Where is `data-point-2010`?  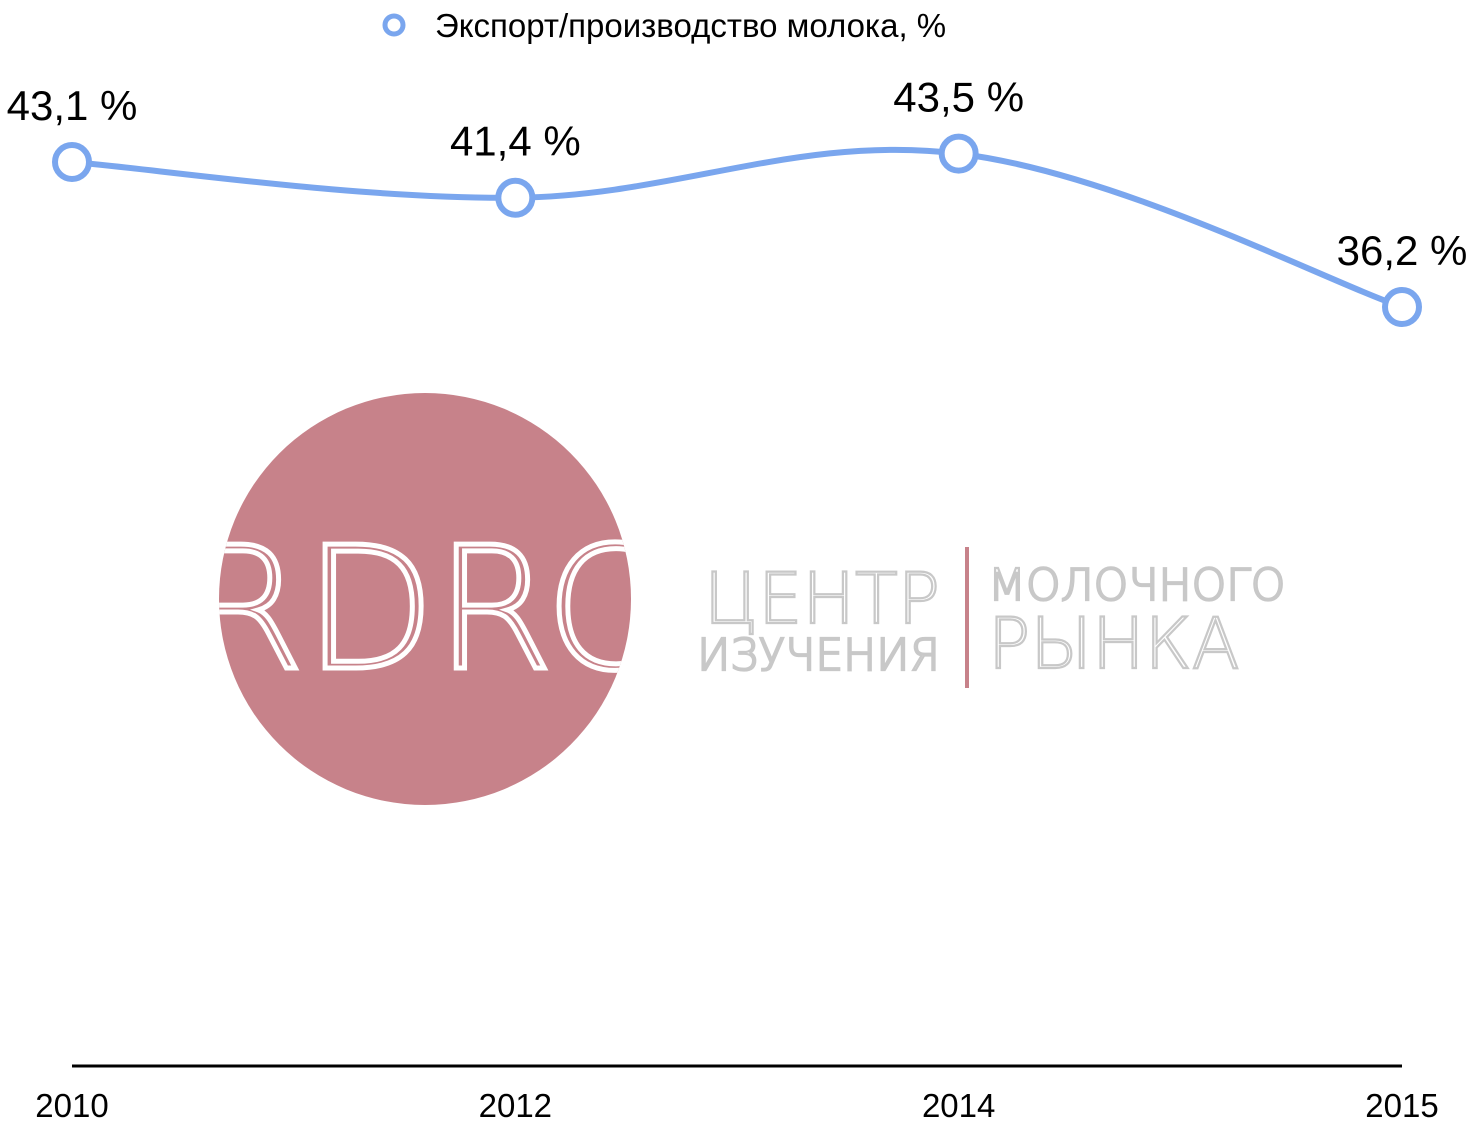 data-point-2010 is located at coordinates (72, 162).